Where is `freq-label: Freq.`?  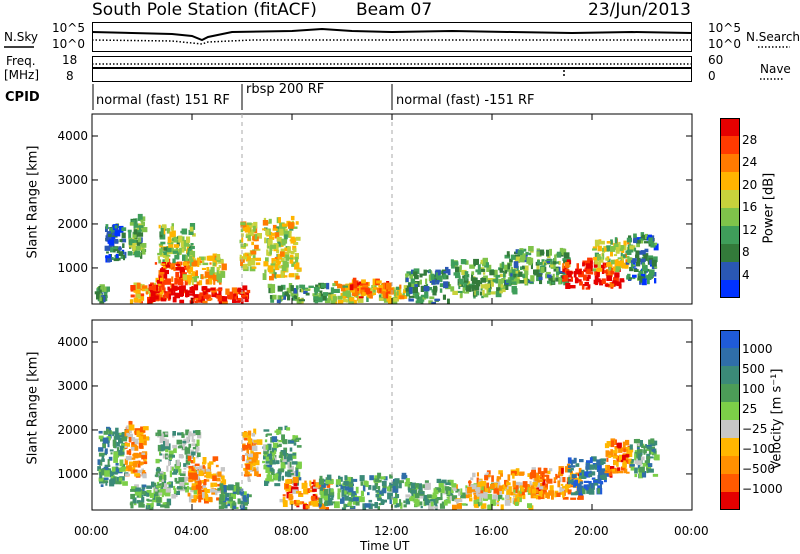
freq-label: Freq. is located at coordinates (21, 61).